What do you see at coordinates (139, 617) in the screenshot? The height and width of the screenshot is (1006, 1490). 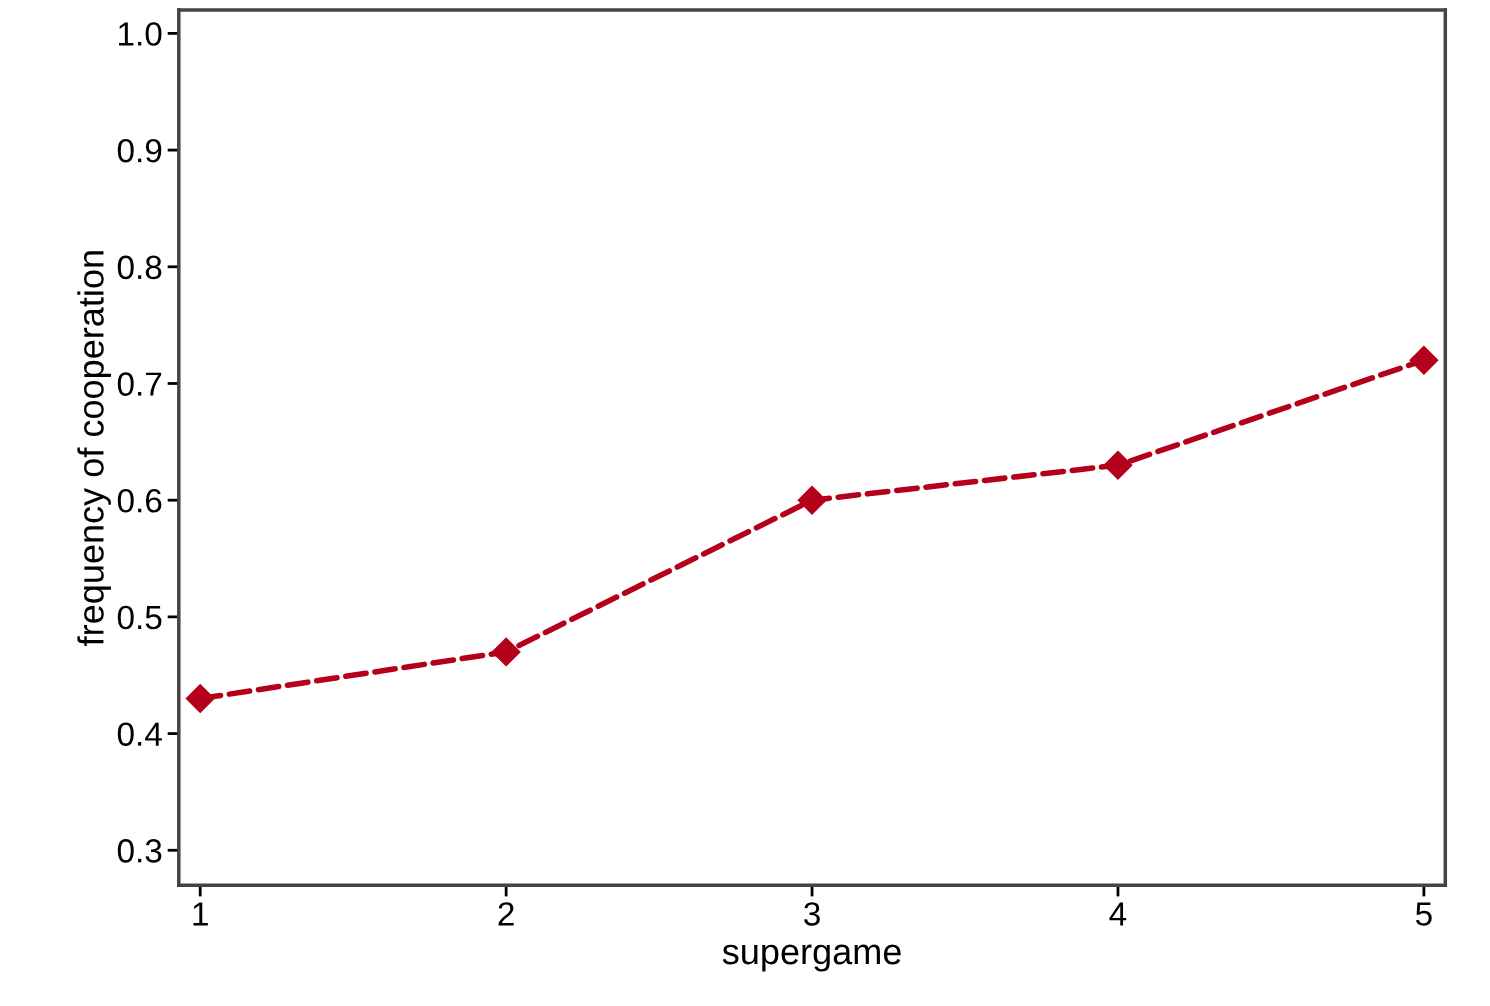 I see `y-tick-label: 0.5` at bounding box center [139, 617].